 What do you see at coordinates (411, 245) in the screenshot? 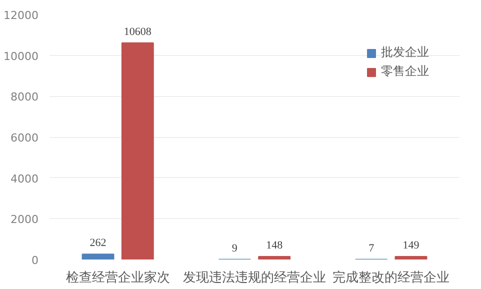
I see `data-label: 149` at bounding box center [411, 245].